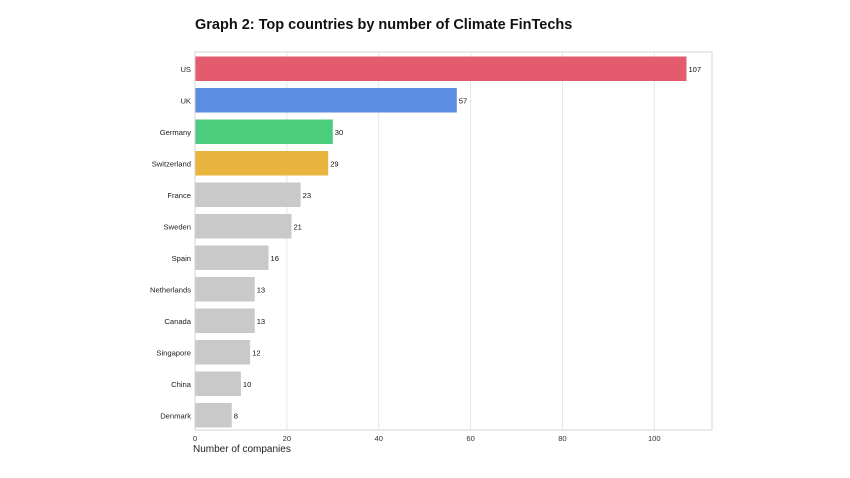 This screenshot has width=850, height=478. I want to click on value-label-switzerland: 29, so click(334, 163).